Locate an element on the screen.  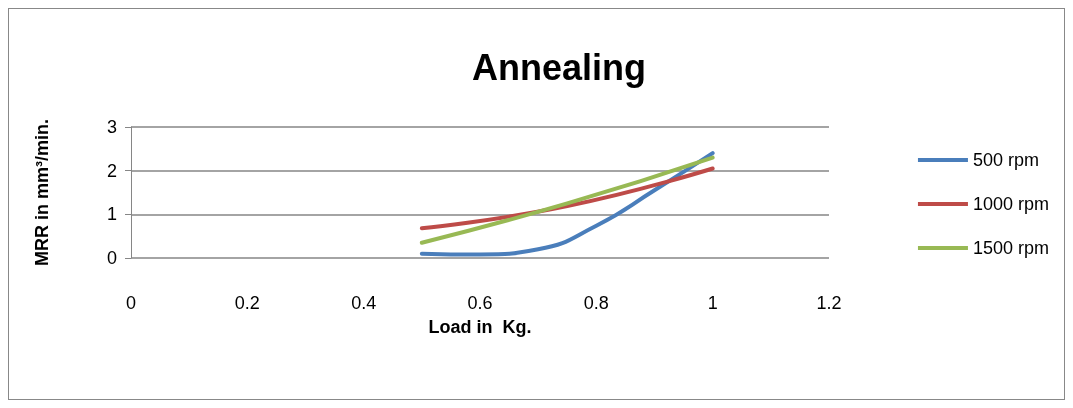
x-tick-label: 1 is located at coordinates (712, 303).